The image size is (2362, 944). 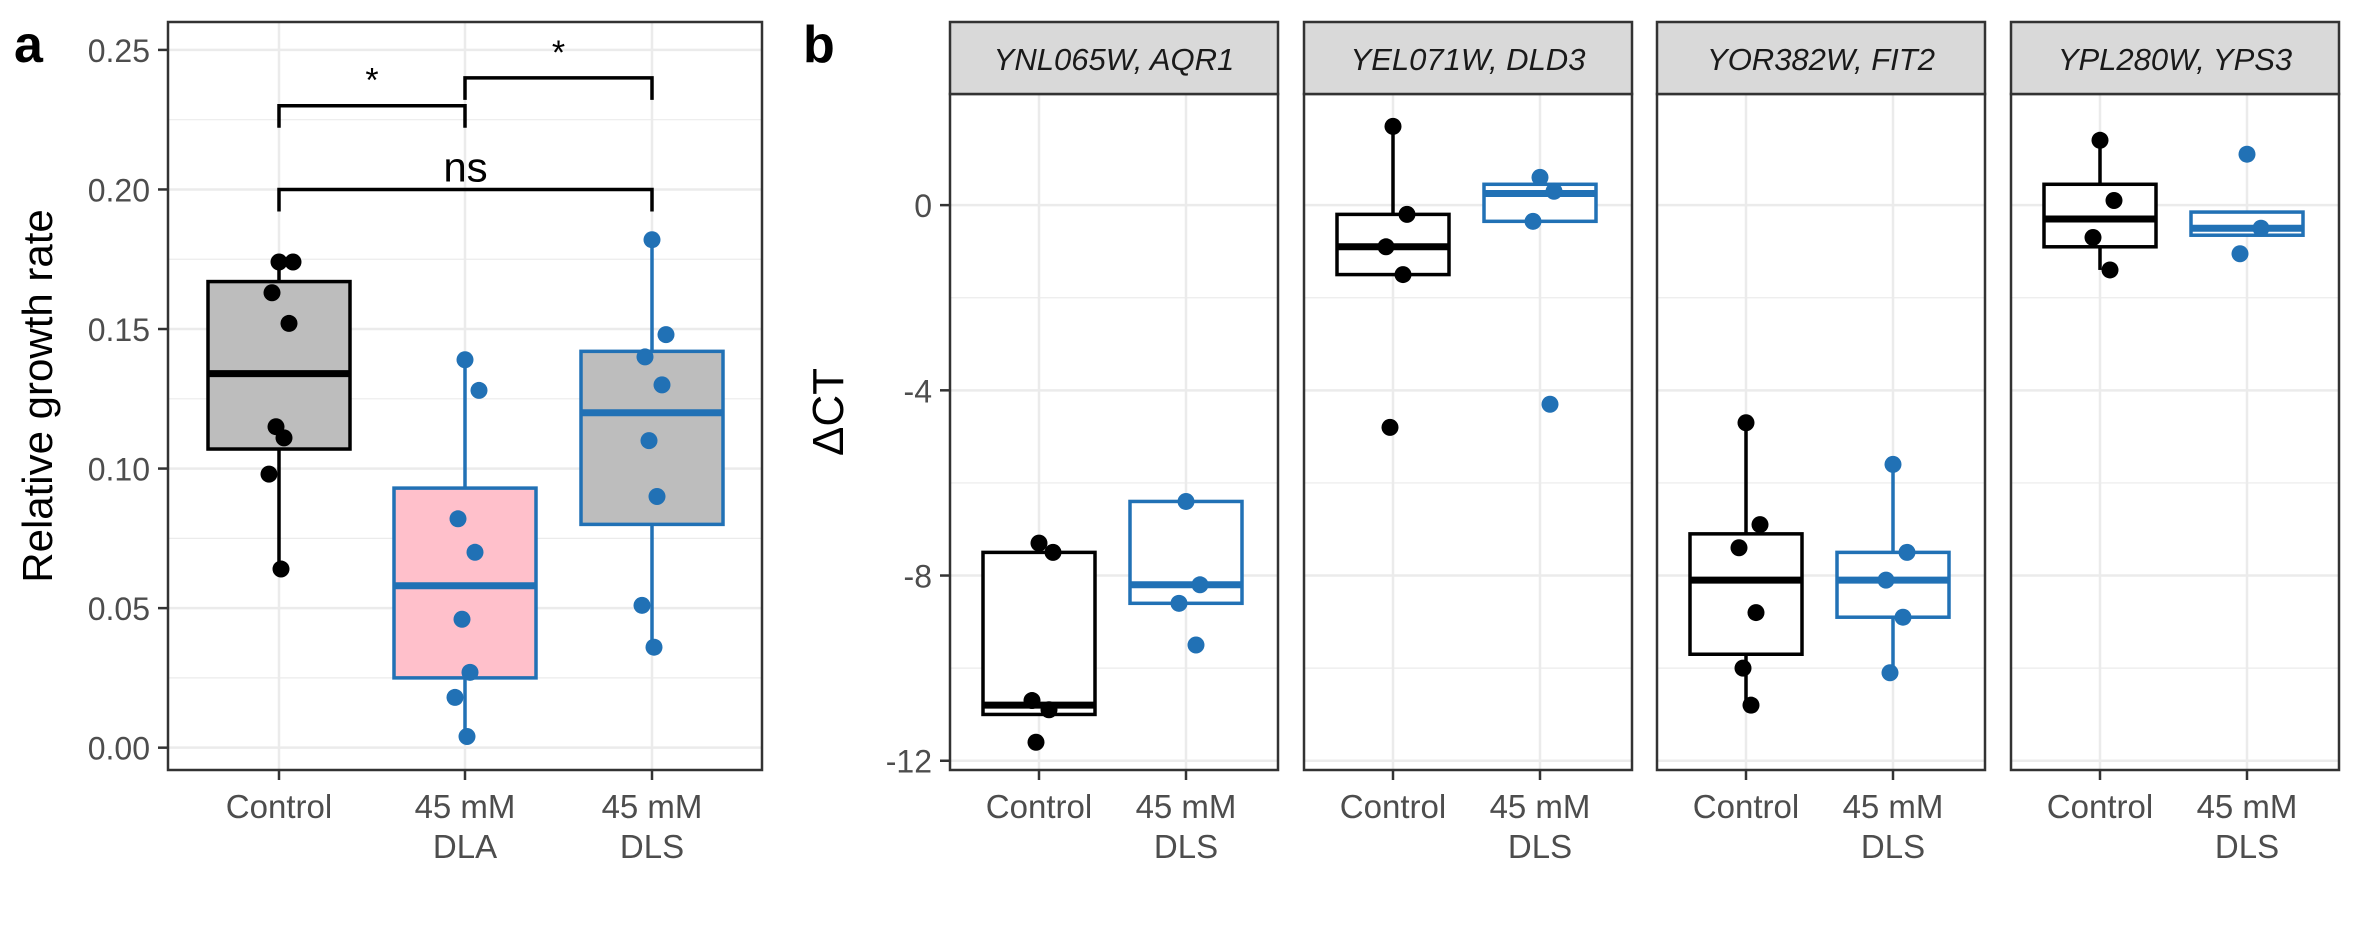 What do you see at coordinates (918, 577) in the screenshot?
I see `panel-b-y-tick-label: -8` at bounding box center [918, 577].